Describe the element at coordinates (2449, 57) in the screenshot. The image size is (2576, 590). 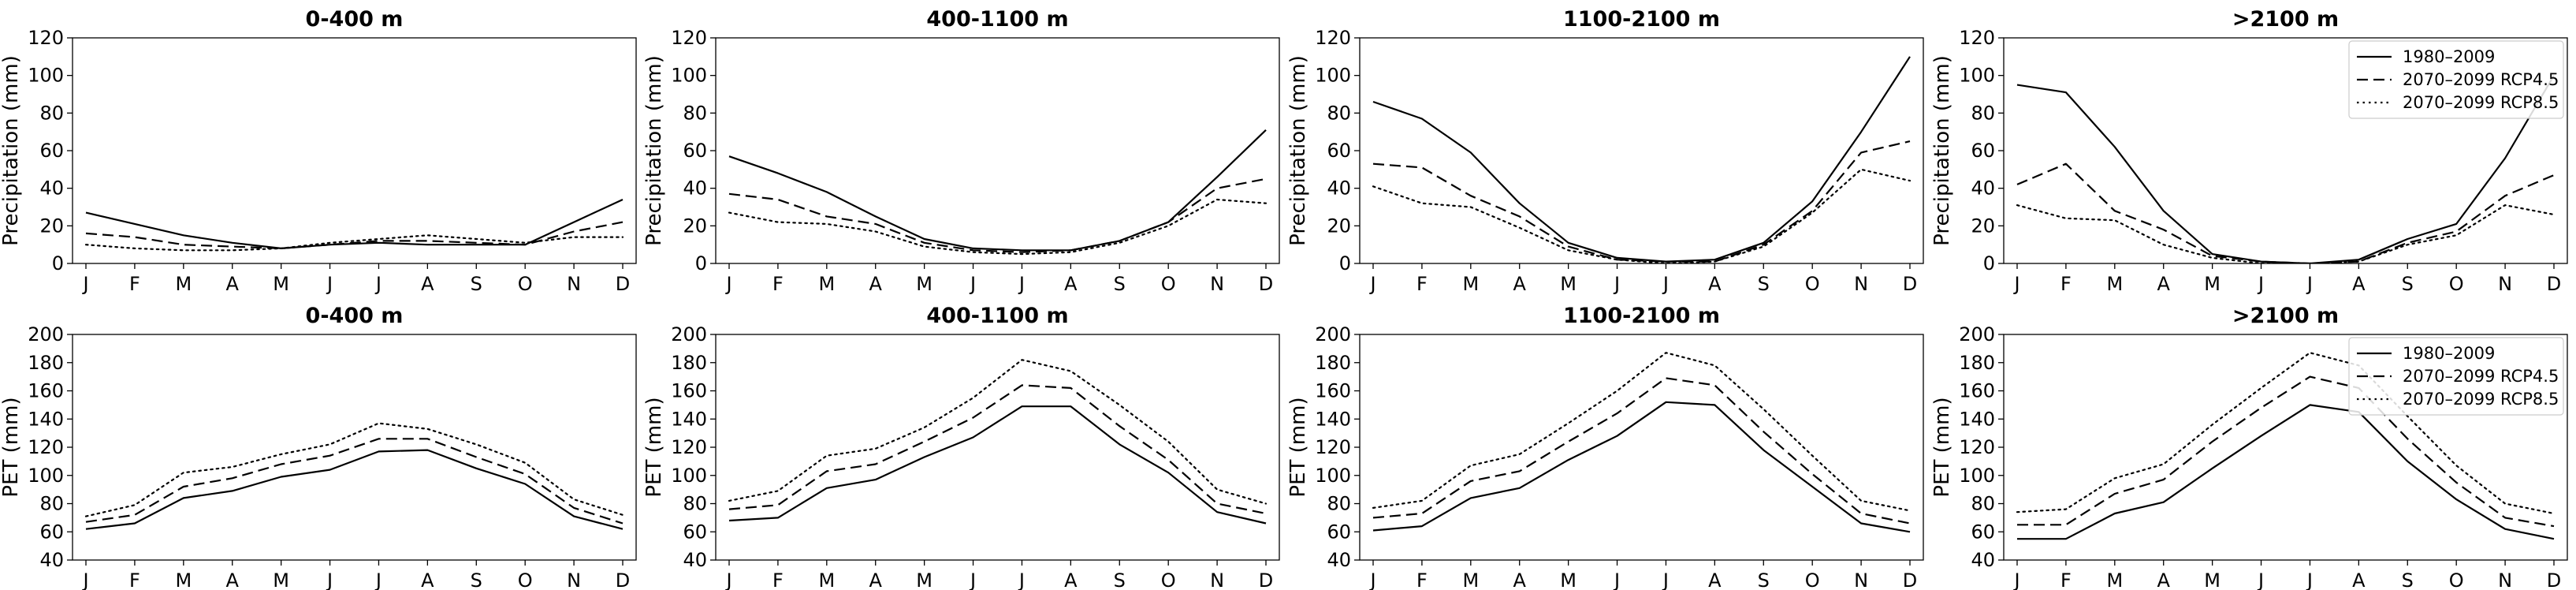
I see `legend-label: 1980–2009` at that location.